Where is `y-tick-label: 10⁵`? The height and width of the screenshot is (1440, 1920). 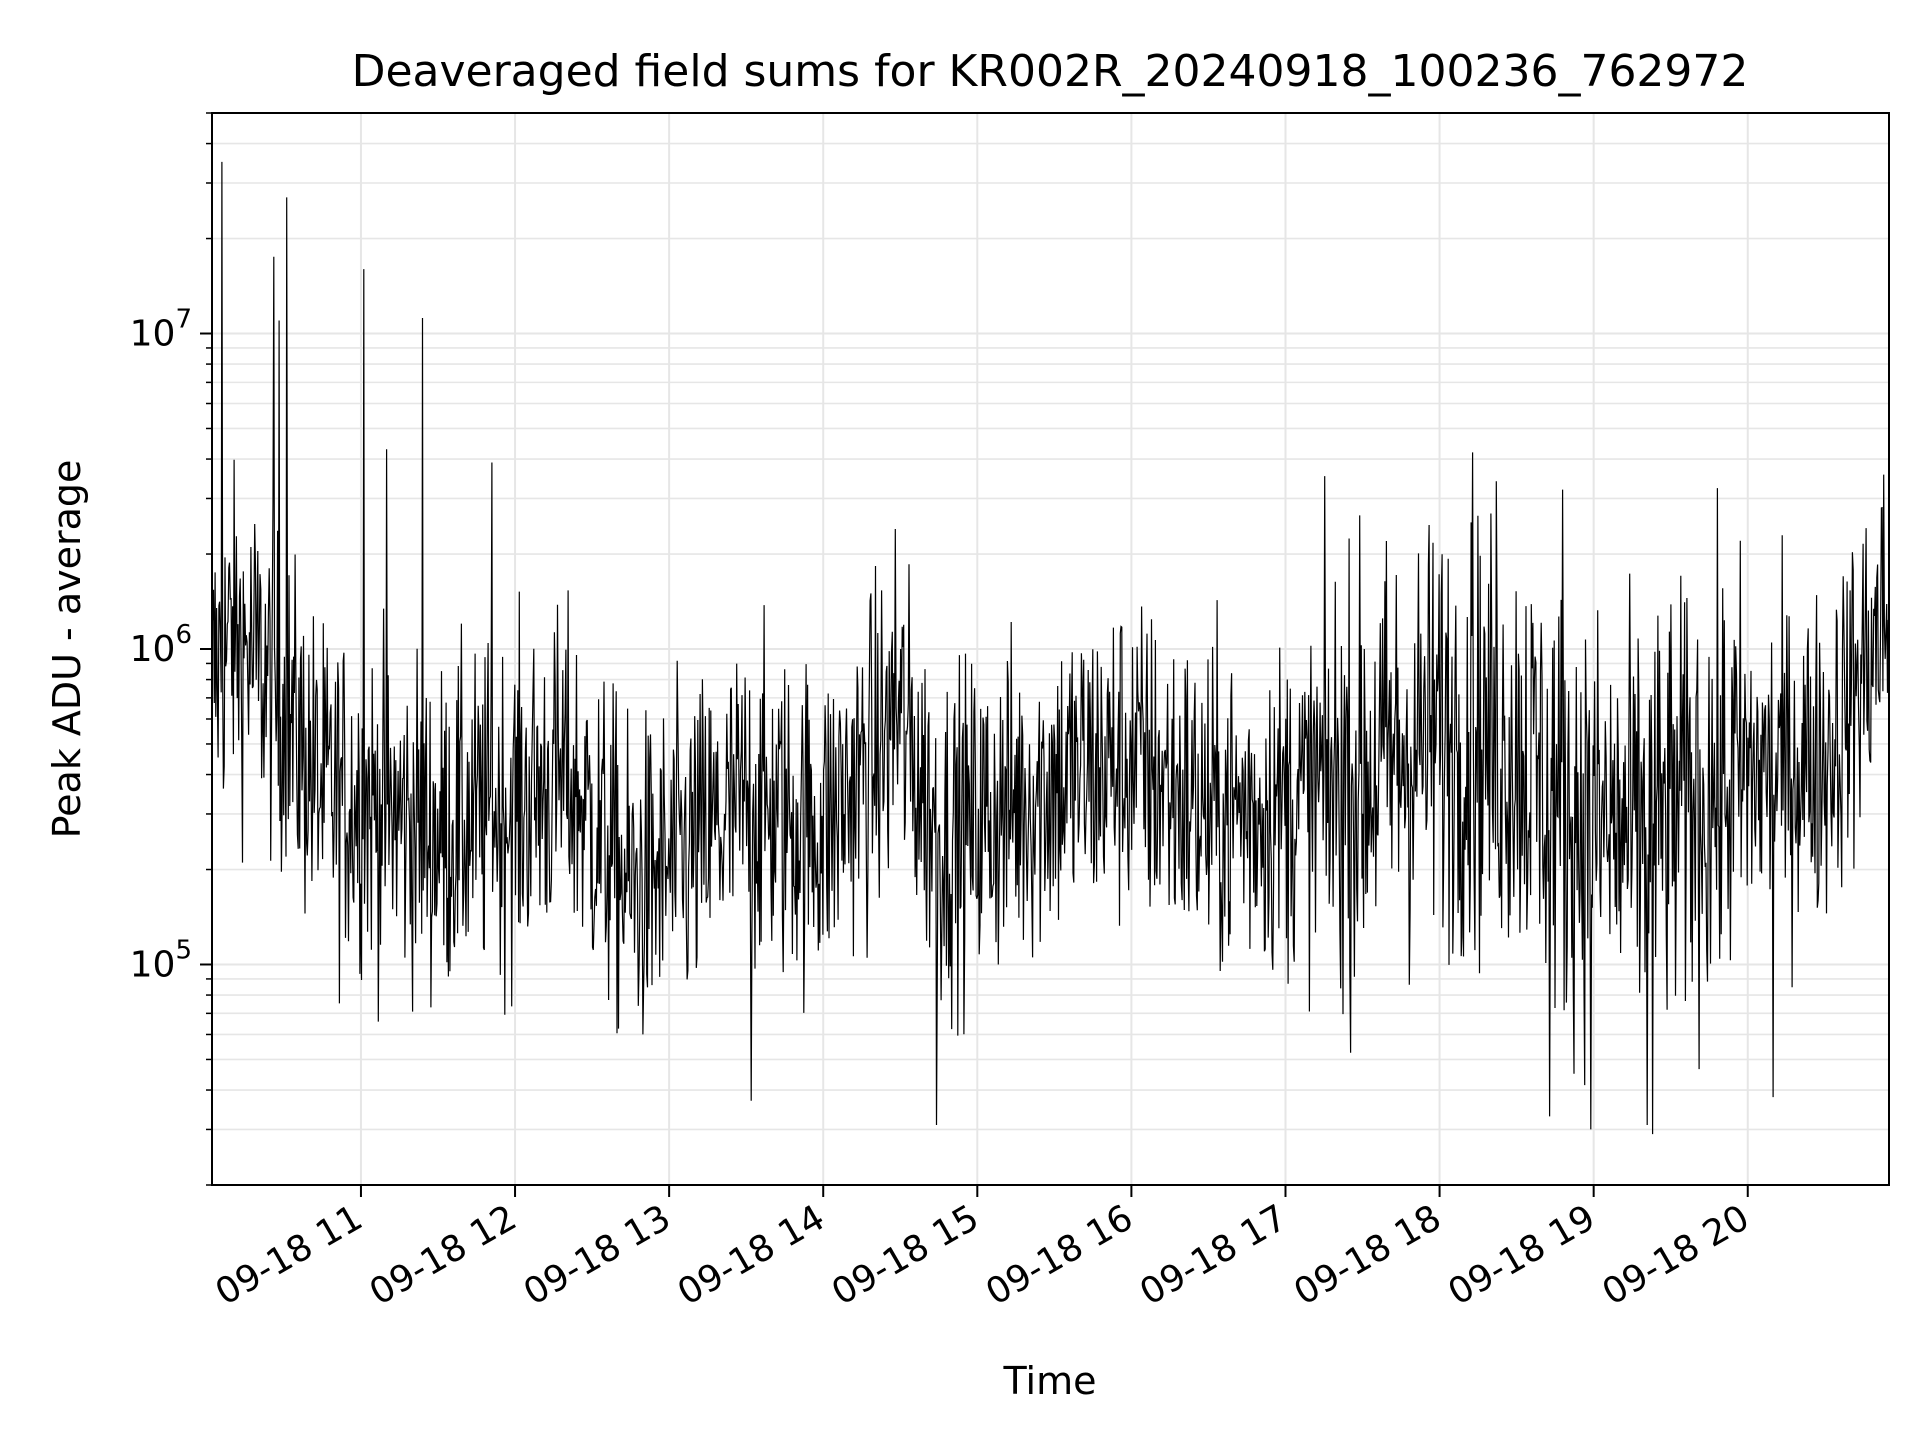 y-tick-label: 10⁵ is located at coordinates (161, 960).